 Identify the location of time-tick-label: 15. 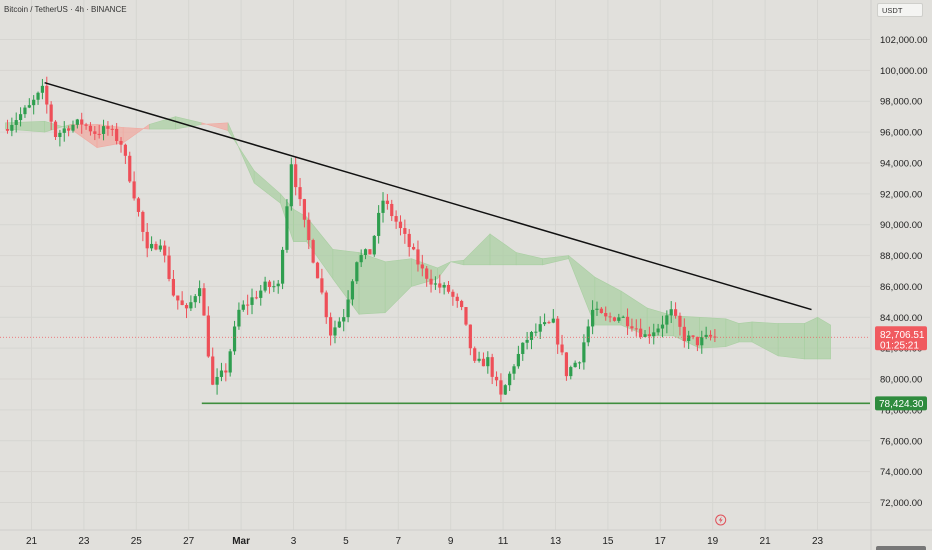
(608, 541).